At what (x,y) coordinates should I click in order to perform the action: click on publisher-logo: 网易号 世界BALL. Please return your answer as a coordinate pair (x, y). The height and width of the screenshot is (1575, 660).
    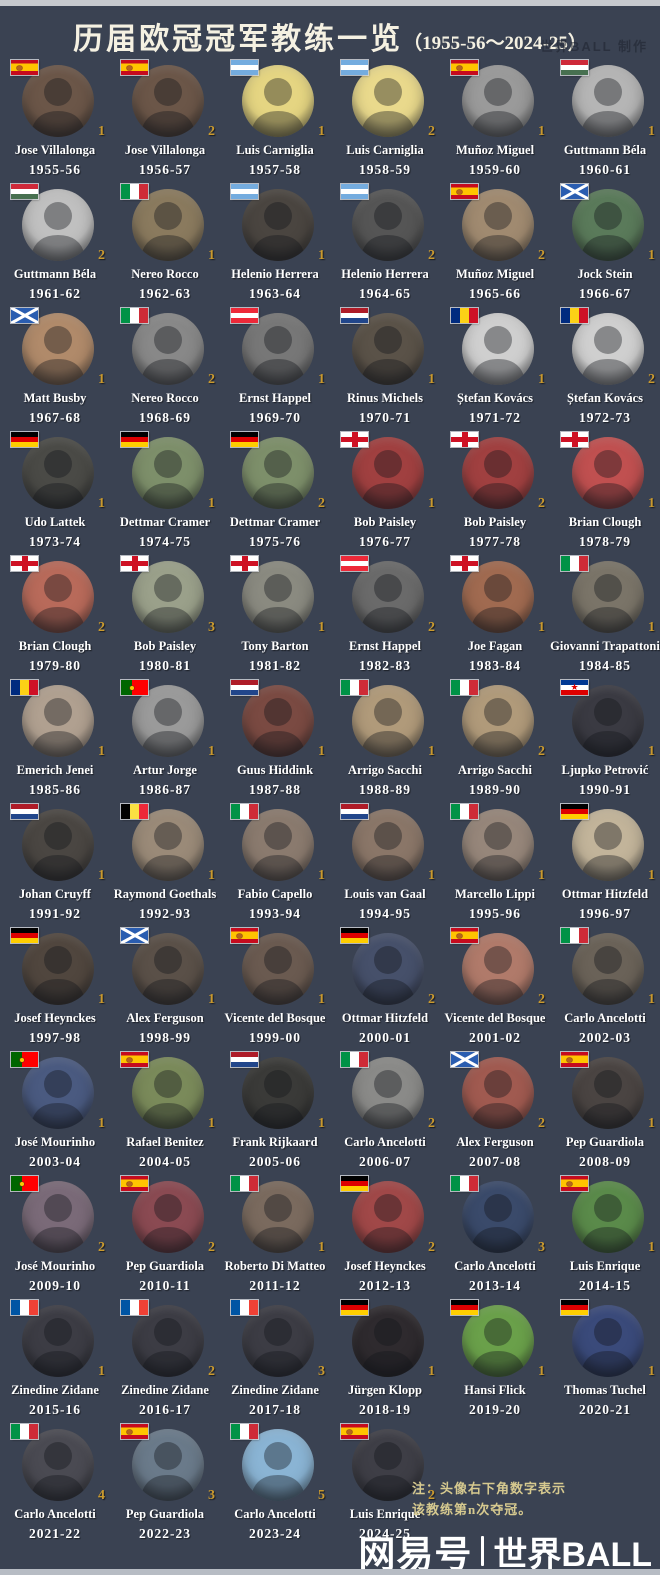
    Looking at the image, I should click on (505, 1549).